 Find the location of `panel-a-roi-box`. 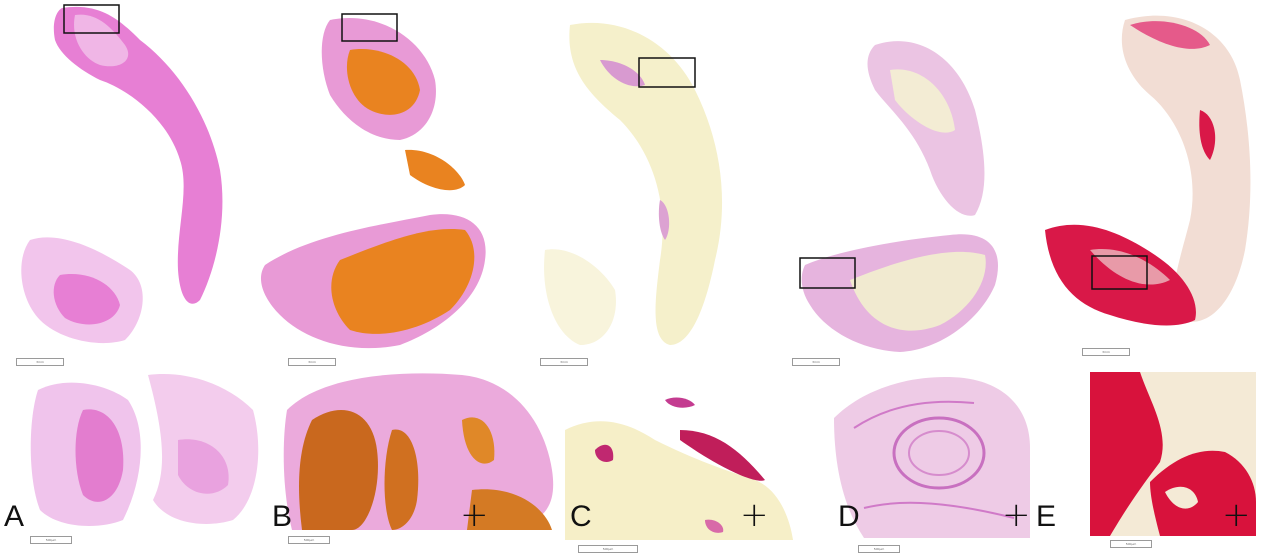

panel-a-roi-box is located at coordinates (91, 19).